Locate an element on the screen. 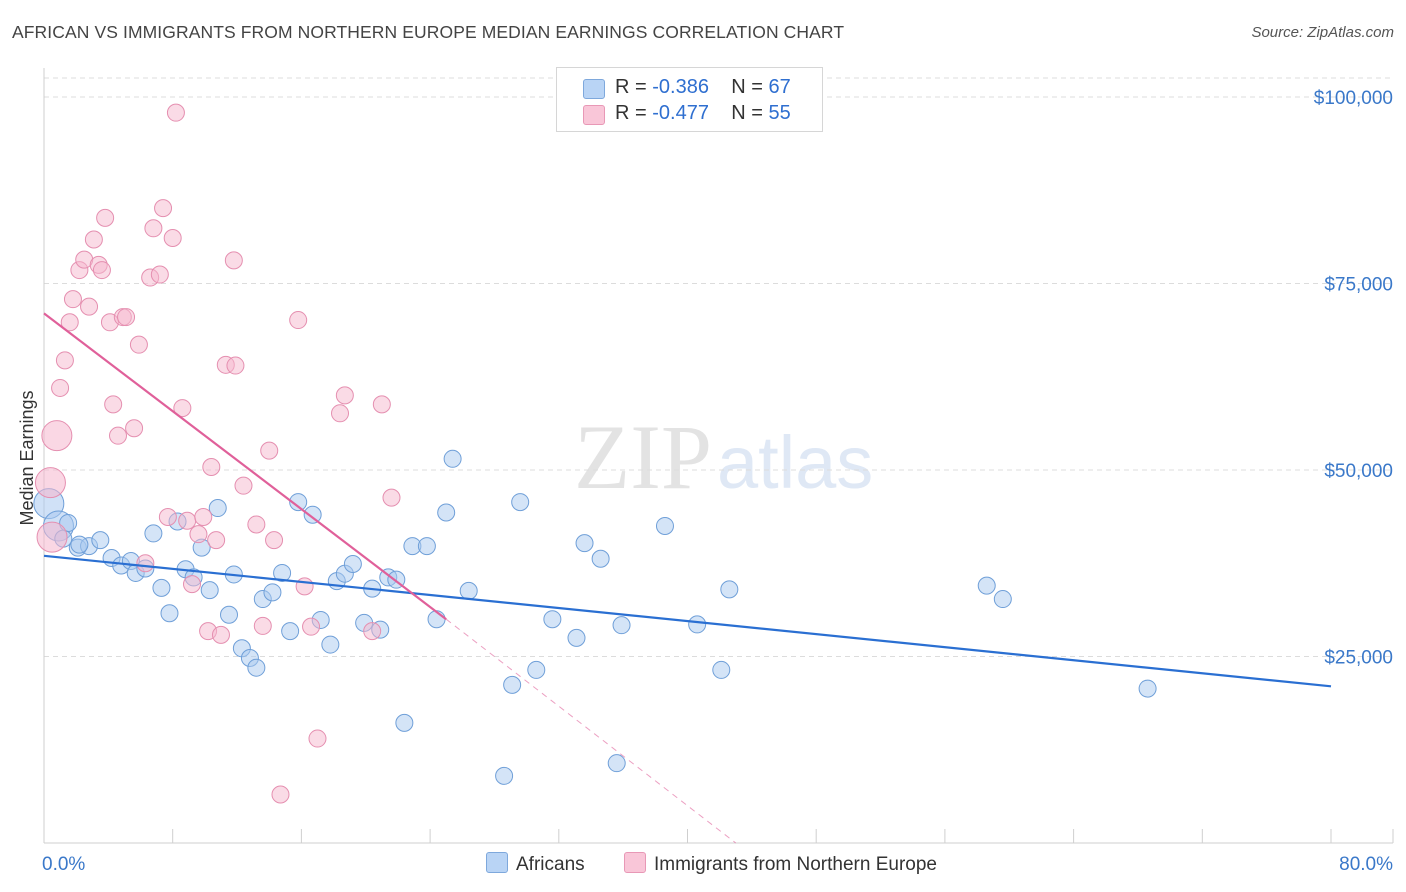  africans-legend-swatch is located at coordinates (497, 862).